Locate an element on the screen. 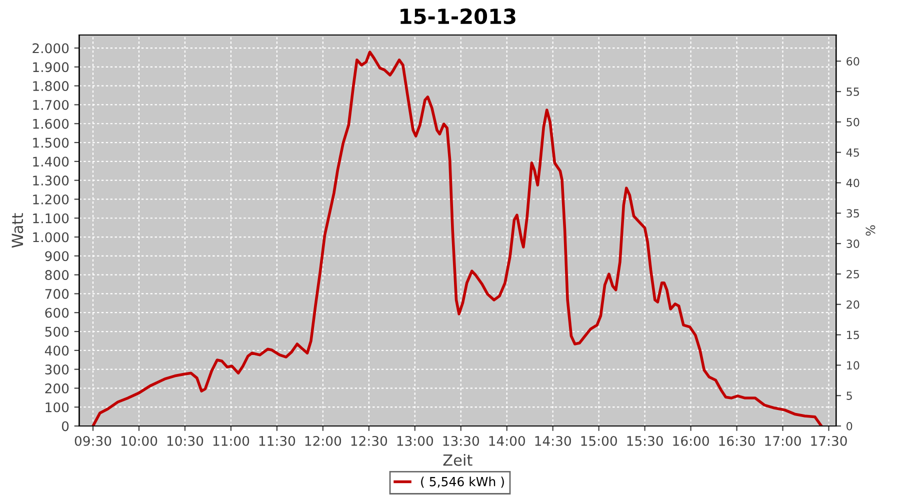  x-tick-label: 13:30 is located at coordinates (461, 441).